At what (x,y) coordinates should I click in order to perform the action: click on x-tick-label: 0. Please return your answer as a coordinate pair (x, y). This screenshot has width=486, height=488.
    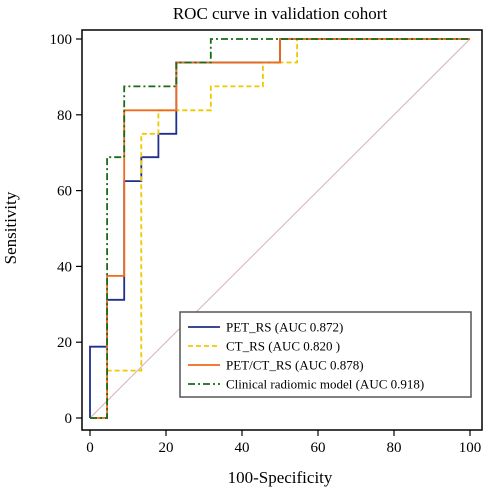
    Looking at the image, I should click on (90, 448).